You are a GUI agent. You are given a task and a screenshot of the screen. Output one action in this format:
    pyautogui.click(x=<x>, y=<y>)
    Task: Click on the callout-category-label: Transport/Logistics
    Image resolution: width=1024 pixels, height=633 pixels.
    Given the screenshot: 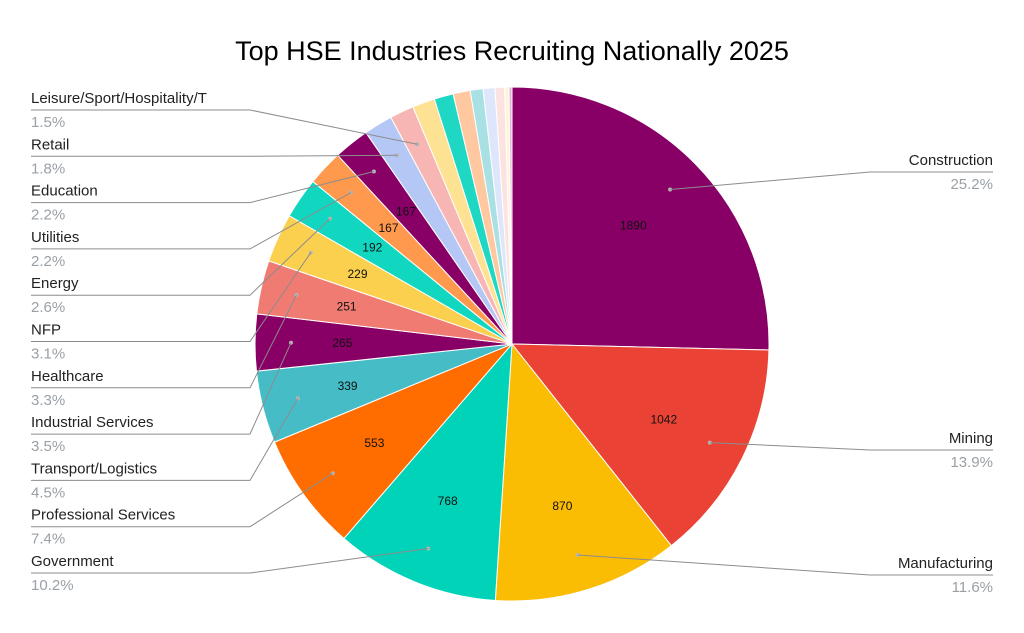 What is the action you would take?
    pyautogui.click(x=94, y=468)
    